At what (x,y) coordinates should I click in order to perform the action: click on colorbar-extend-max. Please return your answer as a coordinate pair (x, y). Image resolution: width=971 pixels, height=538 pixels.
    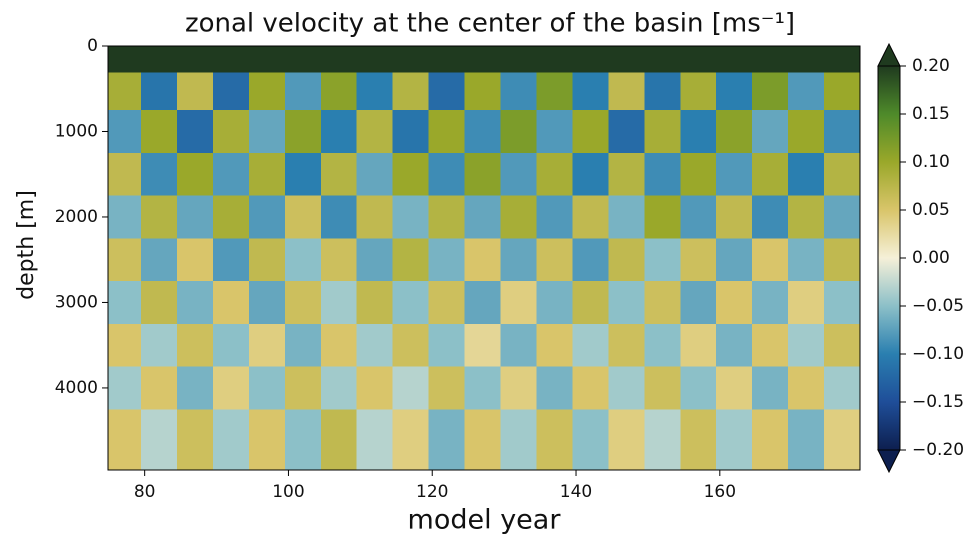
    Looking at the image, I should click on (889, 54).